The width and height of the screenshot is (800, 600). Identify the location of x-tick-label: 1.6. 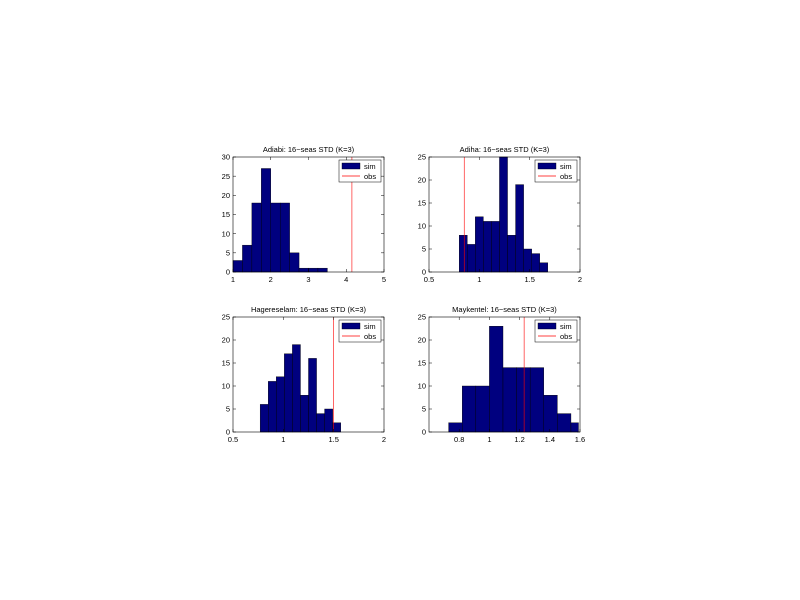
(580, 439).